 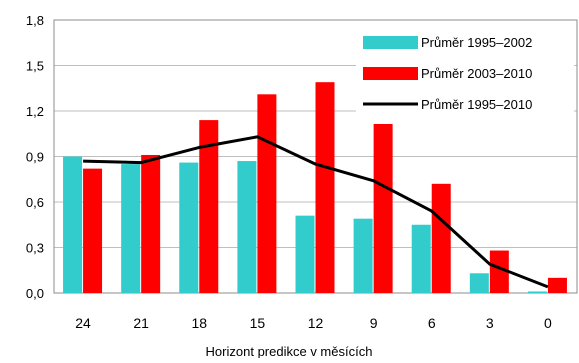 I want to click on x-tick-label: 12, so click(x=316, y=323).